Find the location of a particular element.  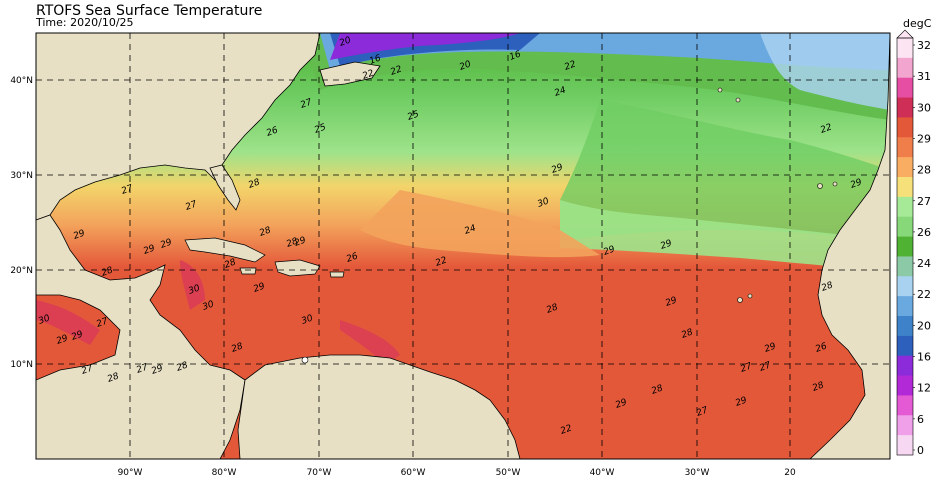

longitude-label: 70°W is located at coordinates (319, 473).